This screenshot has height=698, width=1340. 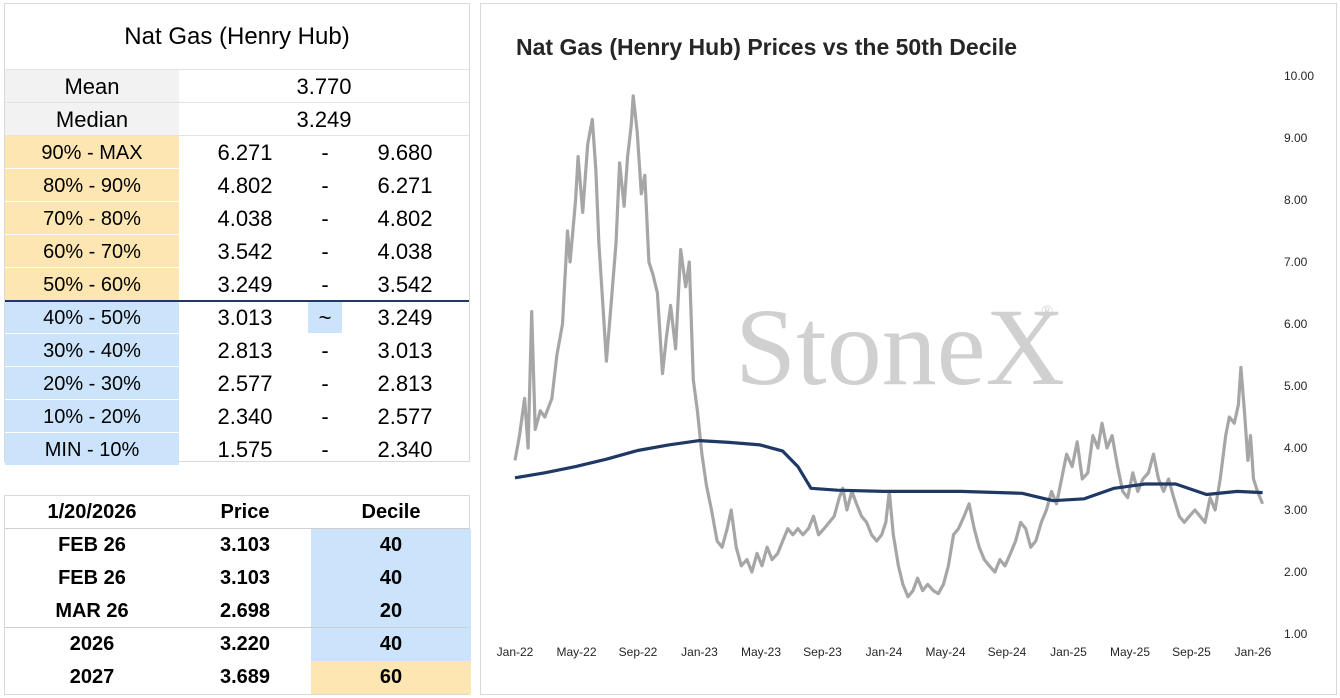 I want to click on decile-row: 80% - 90% 4.802 - 6.271, so click(x=237, y=185).